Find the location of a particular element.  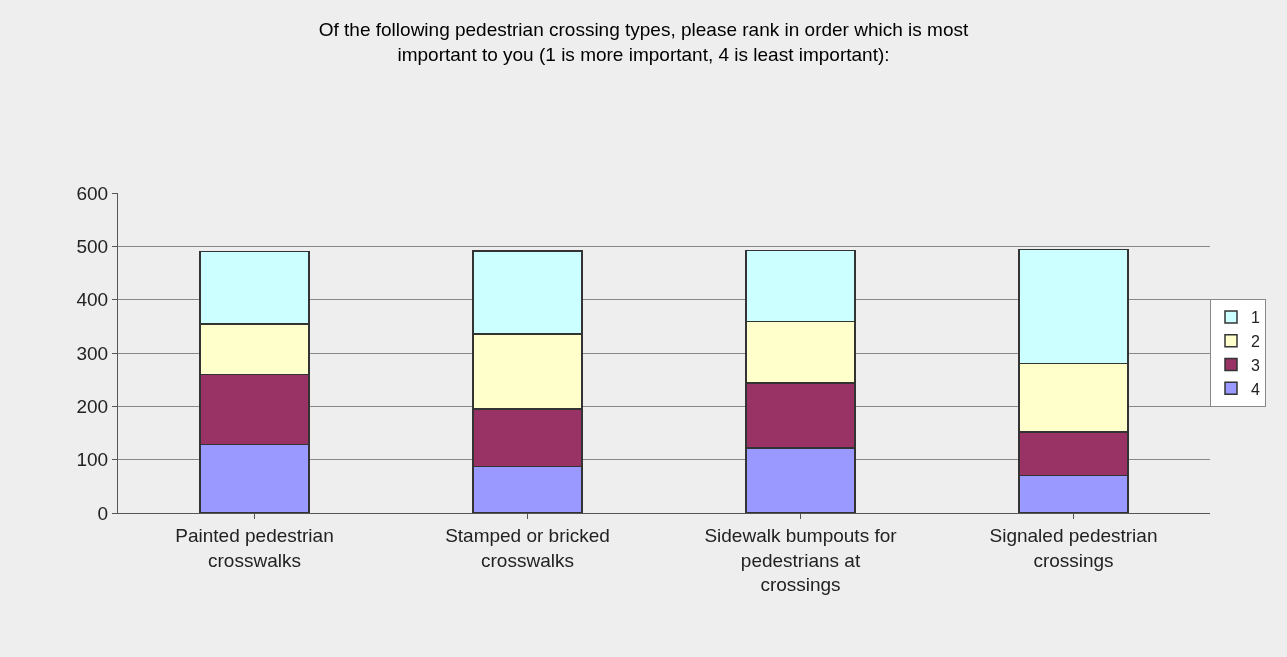

x-tick-label: Painted pedestrian crosswalks is located at coordinates (254, 547).